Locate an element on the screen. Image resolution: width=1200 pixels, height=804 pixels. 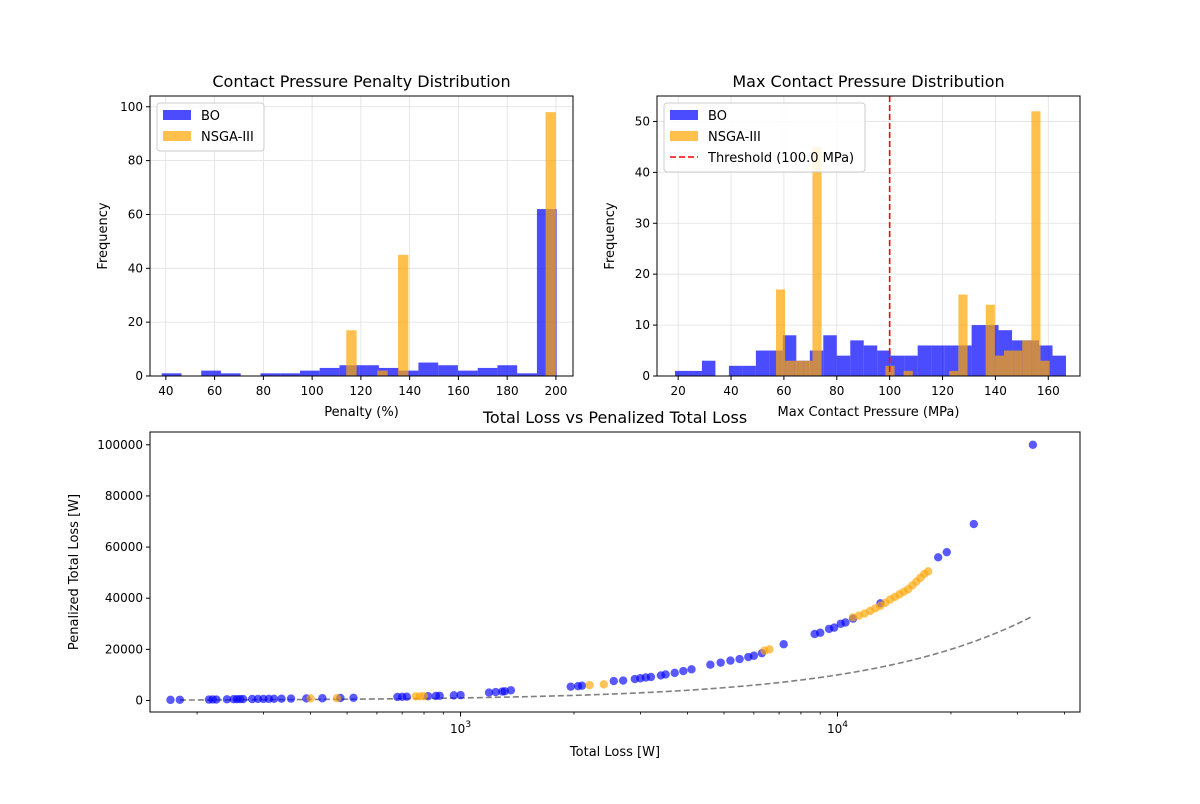
chart-title: Contact Pressure Penalty Distribution is located at coordinates (361, 81).